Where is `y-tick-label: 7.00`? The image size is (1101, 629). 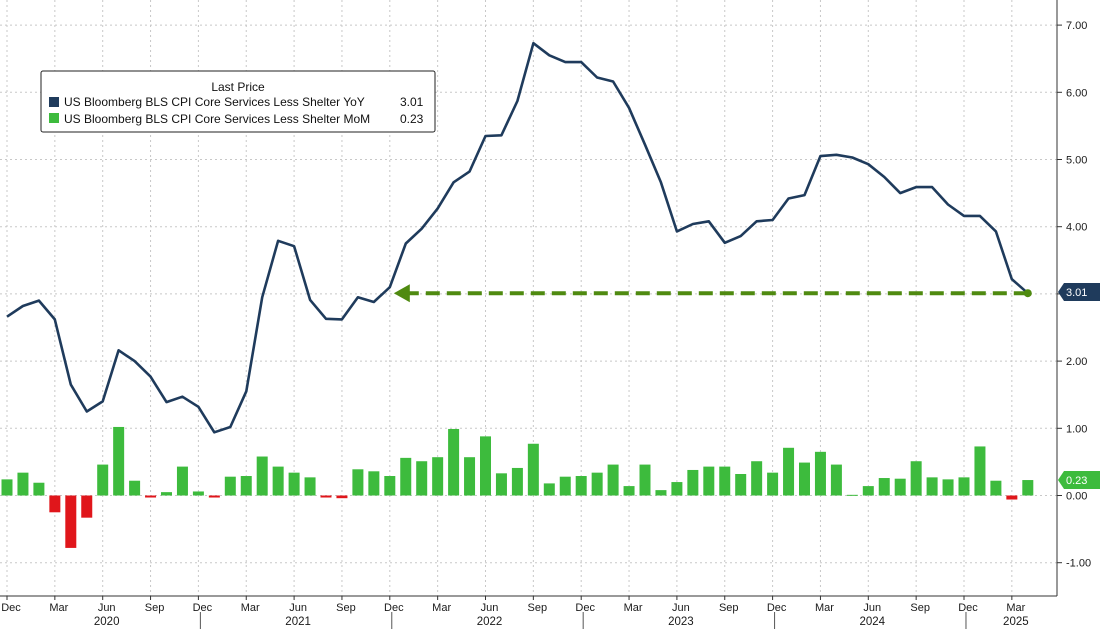
y-tick-label: 7.00 is located at coordinates (1076, 26).